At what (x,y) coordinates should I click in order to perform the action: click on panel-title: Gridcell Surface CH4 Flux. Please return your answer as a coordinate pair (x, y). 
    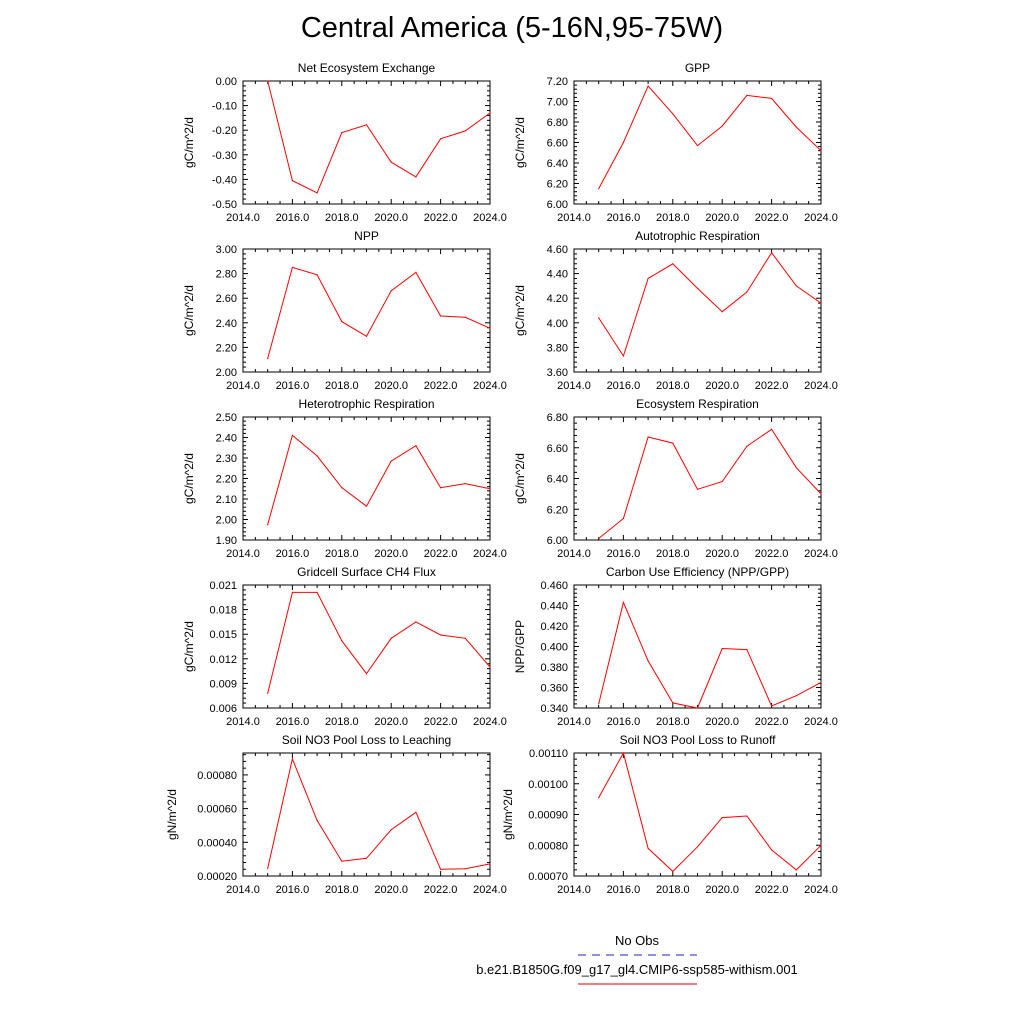
    Looking at the image, I should click on (366, 572).